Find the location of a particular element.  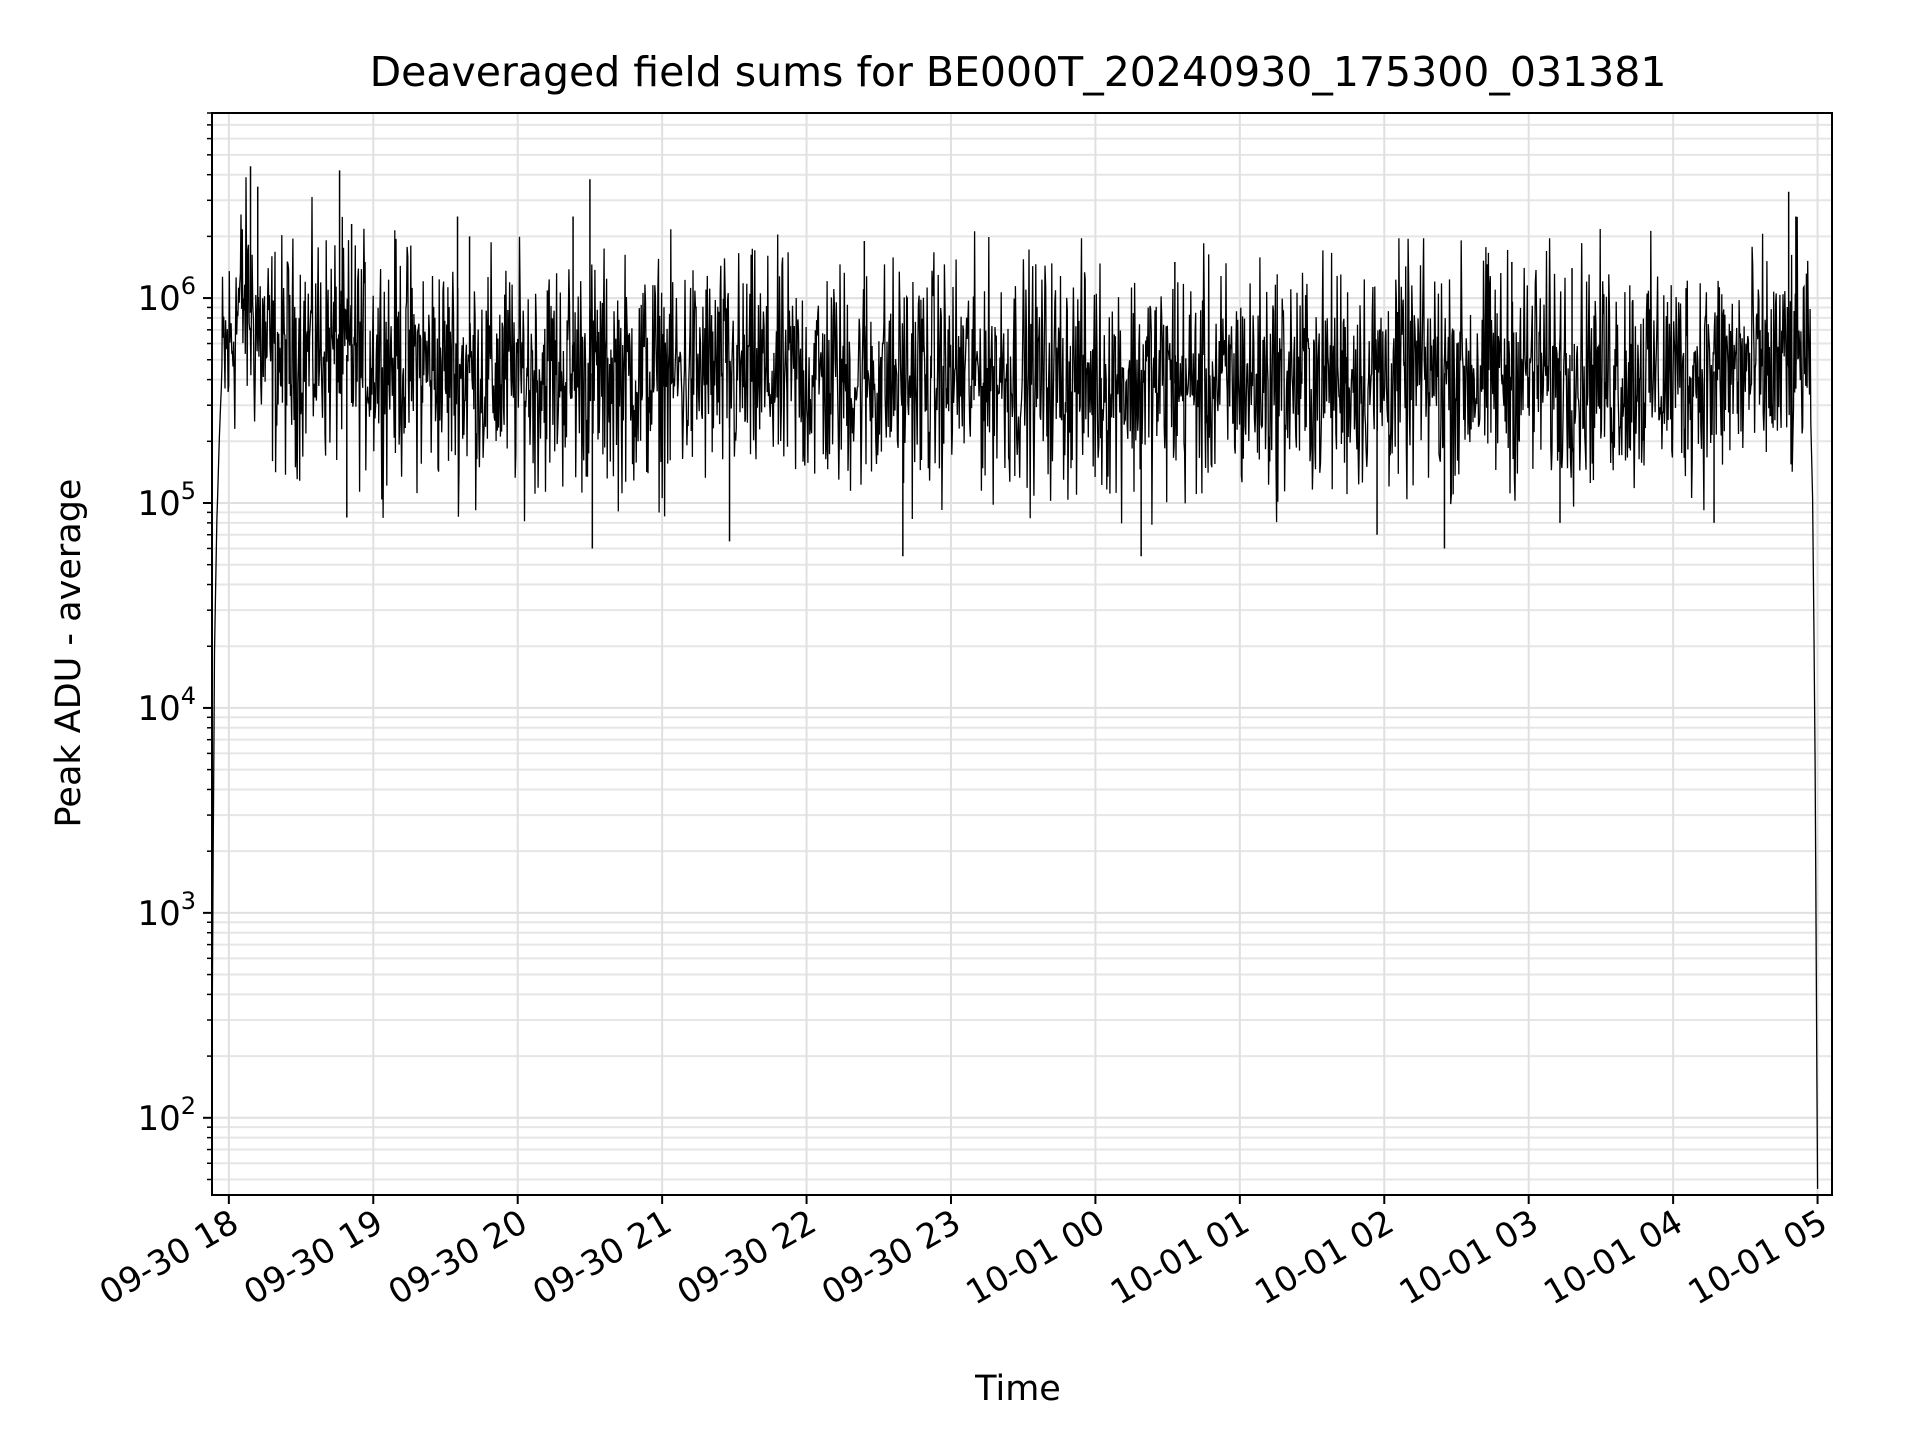

y-tick-label: 10⁴ is located at coordinates (166, 705).